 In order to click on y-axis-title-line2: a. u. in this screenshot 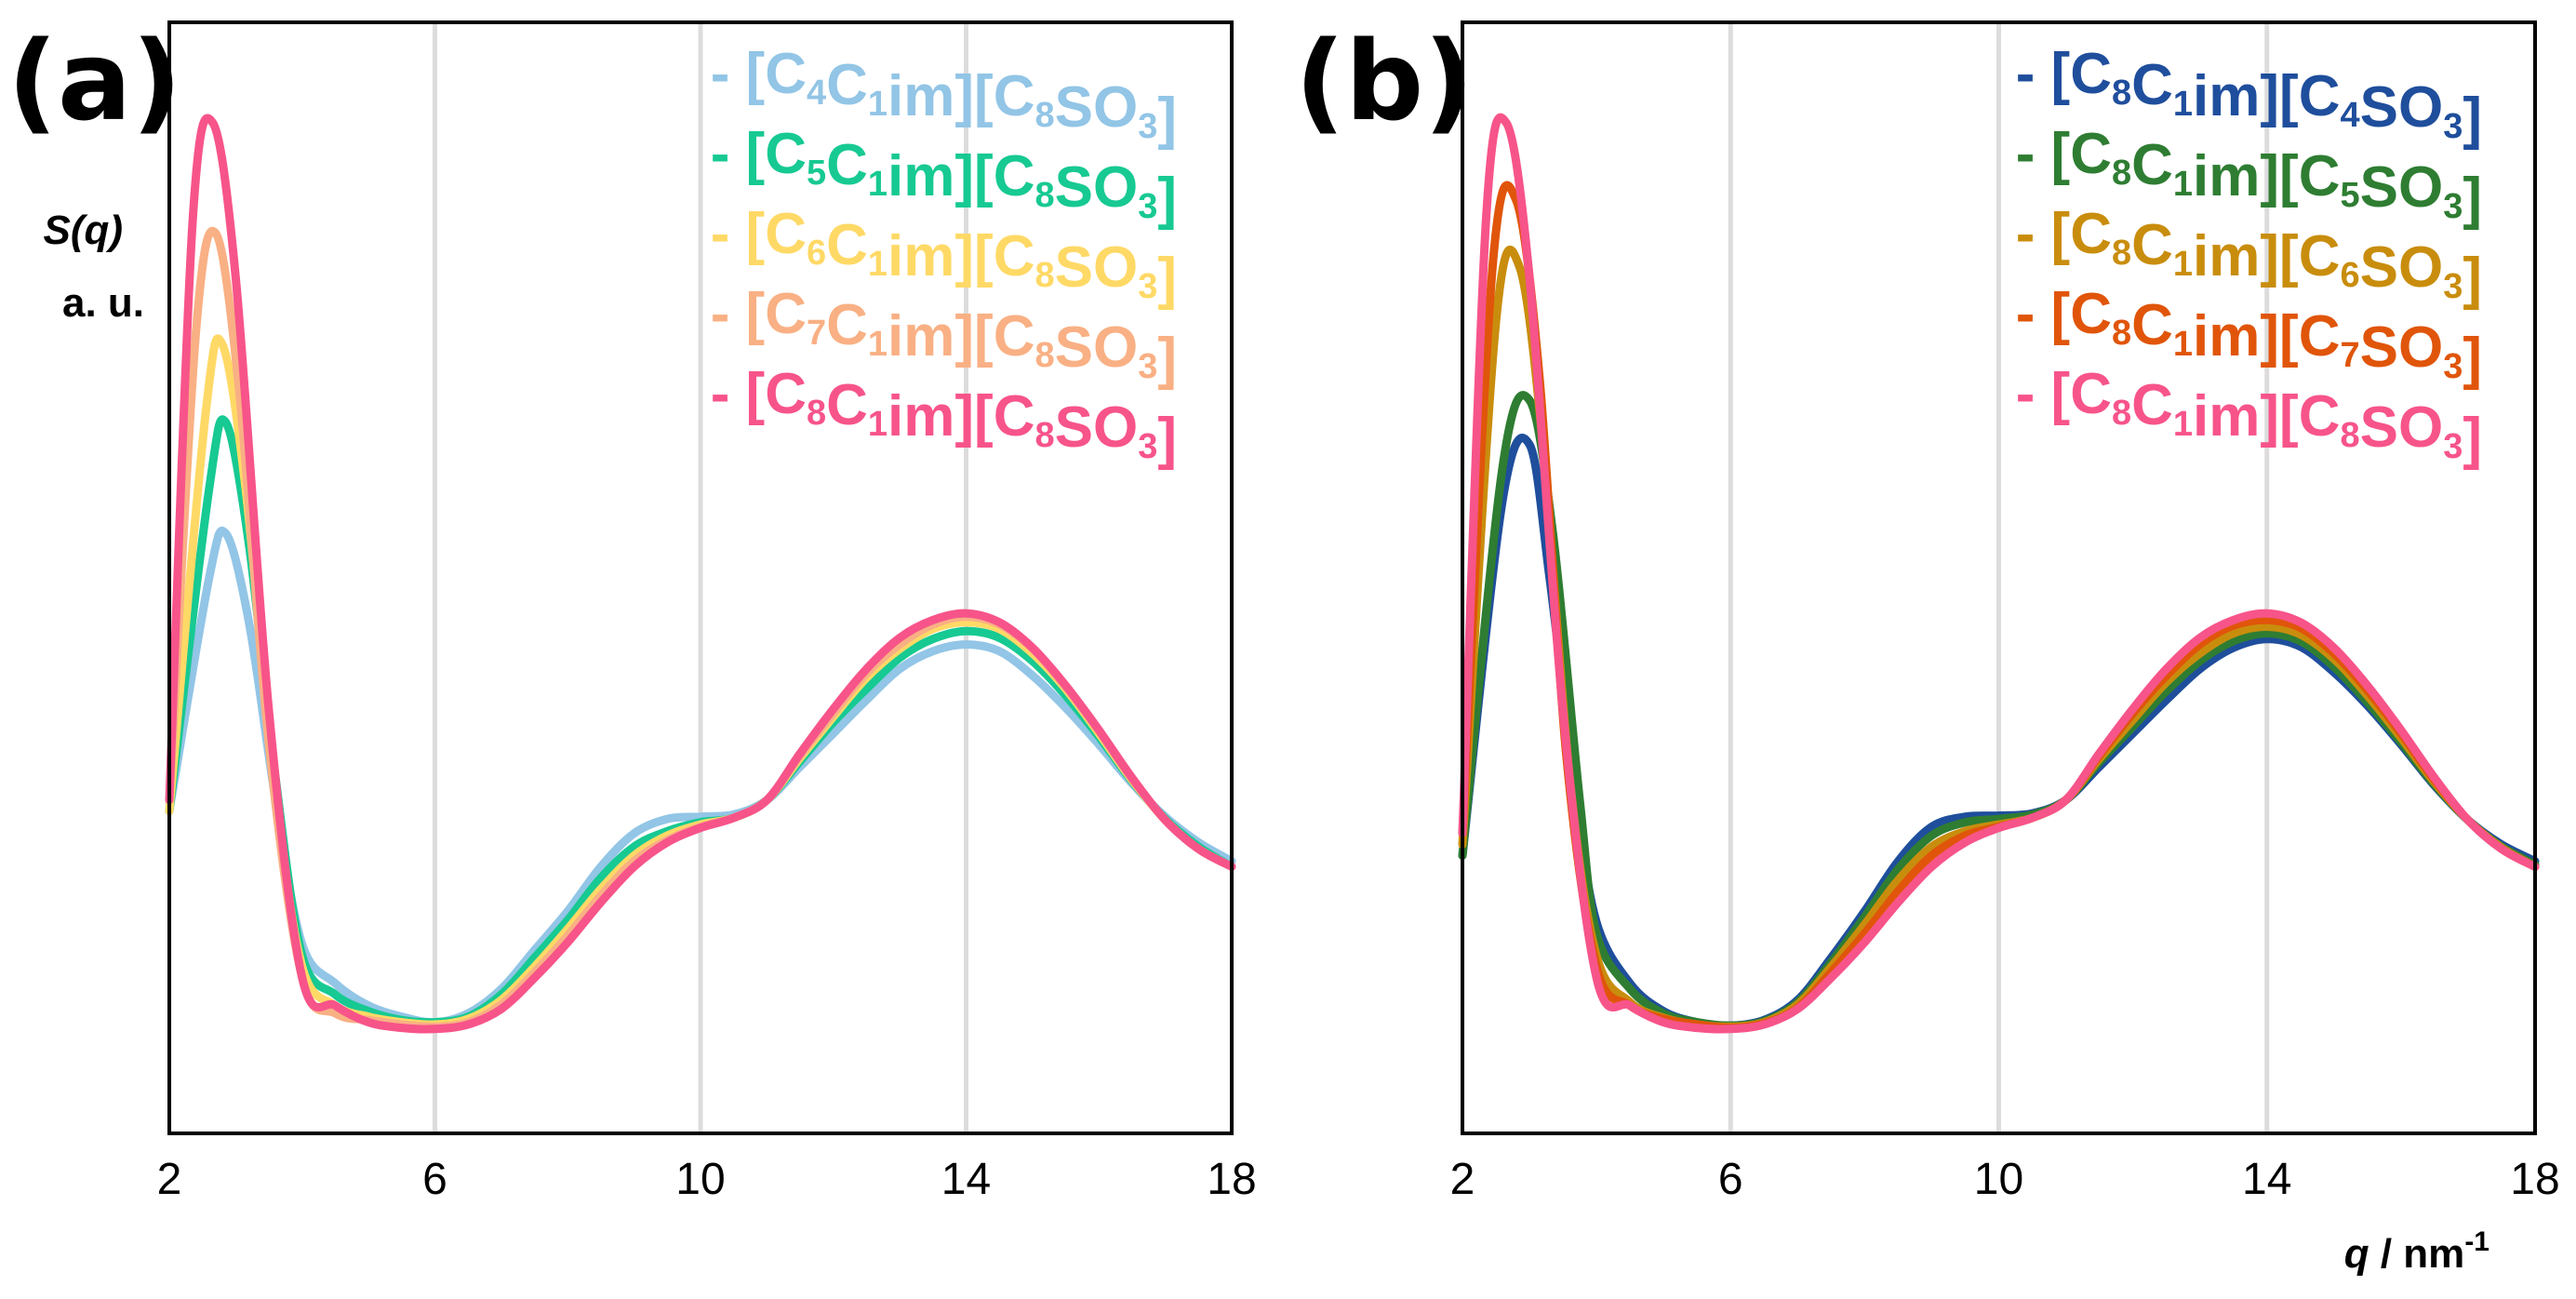, I will do `click(103, 303)`.